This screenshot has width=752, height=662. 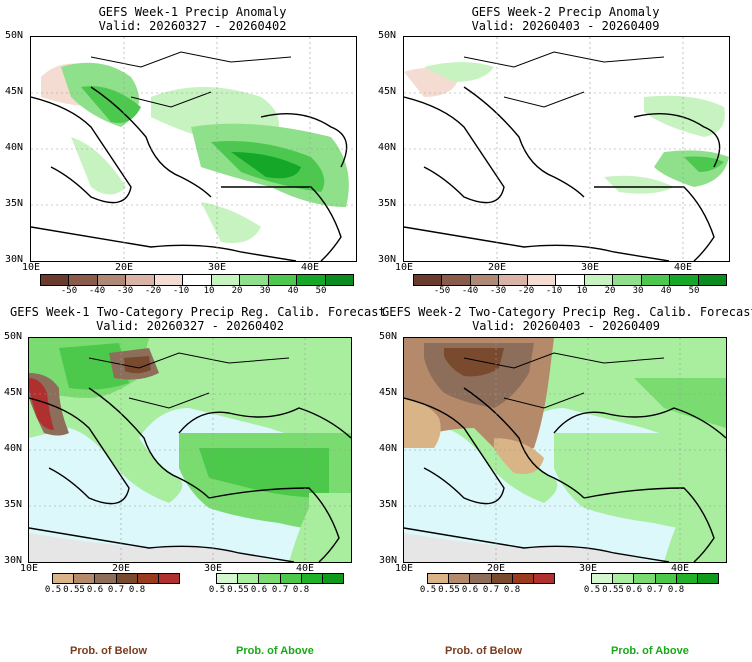 I want to click on panel1-lon-20: 20E, so click(x=124, y=267).